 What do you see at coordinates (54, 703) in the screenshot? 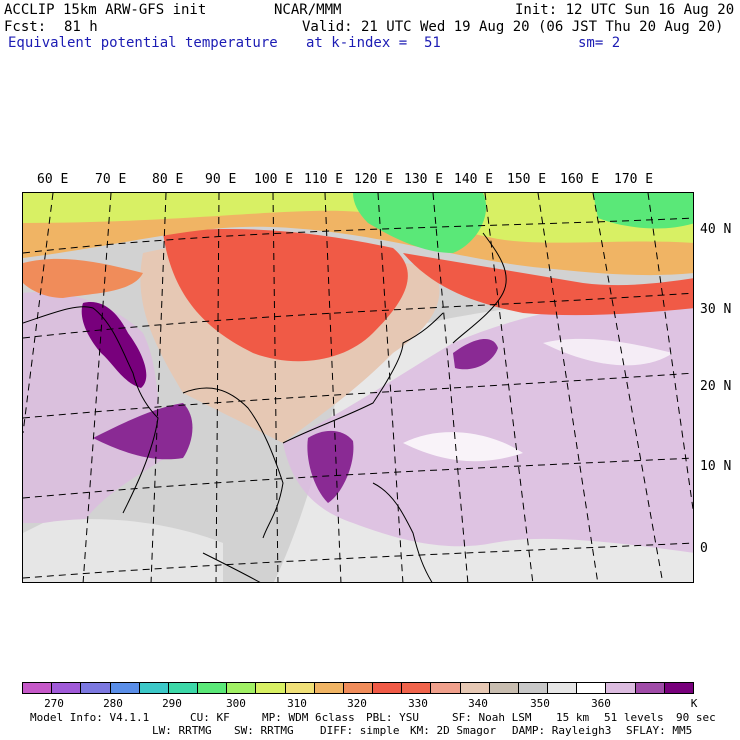
I see `colorbar-label: 270` at bounding box center [54, 703].